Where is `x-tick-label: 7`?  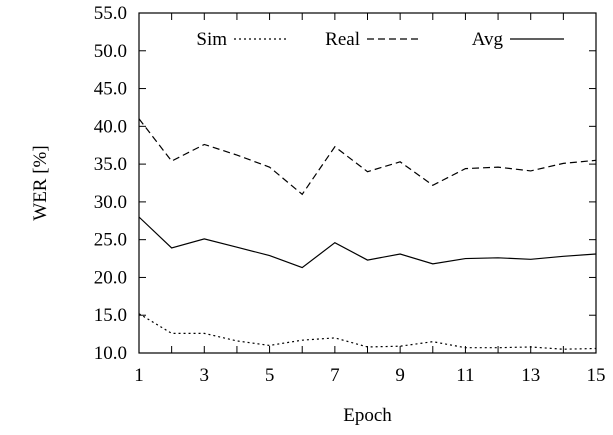 x-tick-label: 7 is located at coordinates (335, 375).